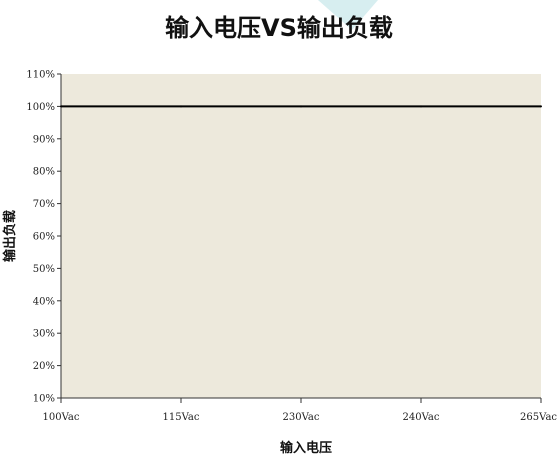 The width and height of the screenshot is (558, 459). I want to click on y-tick-label: 90%, so click(44, 139).